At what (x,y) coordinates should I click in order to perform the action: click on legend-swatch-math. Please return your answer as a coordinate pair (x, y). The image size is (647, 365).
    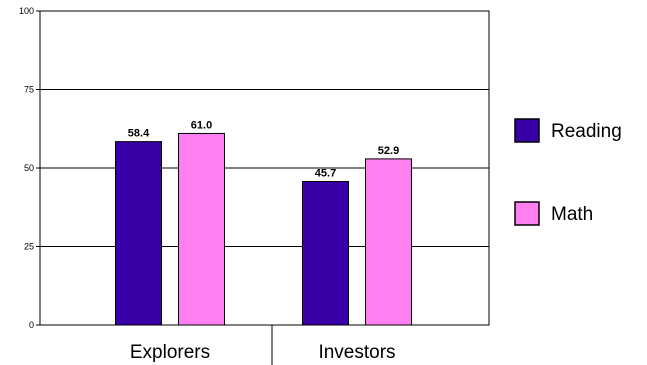
    Looking at the image, I should click on (527, 213).